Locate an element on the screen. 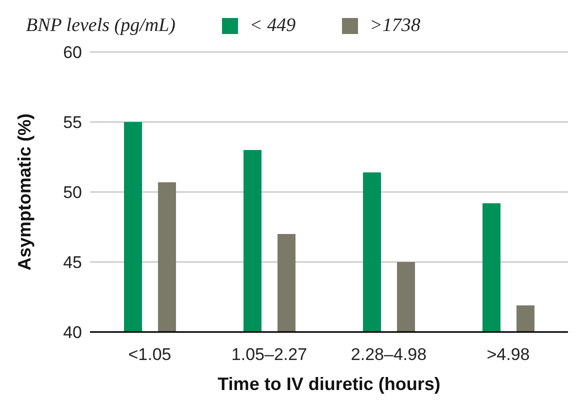 The image size is (576, 410). x-axis-title: Time to IV diuretic (hours) is located at coordinates (329, 384).